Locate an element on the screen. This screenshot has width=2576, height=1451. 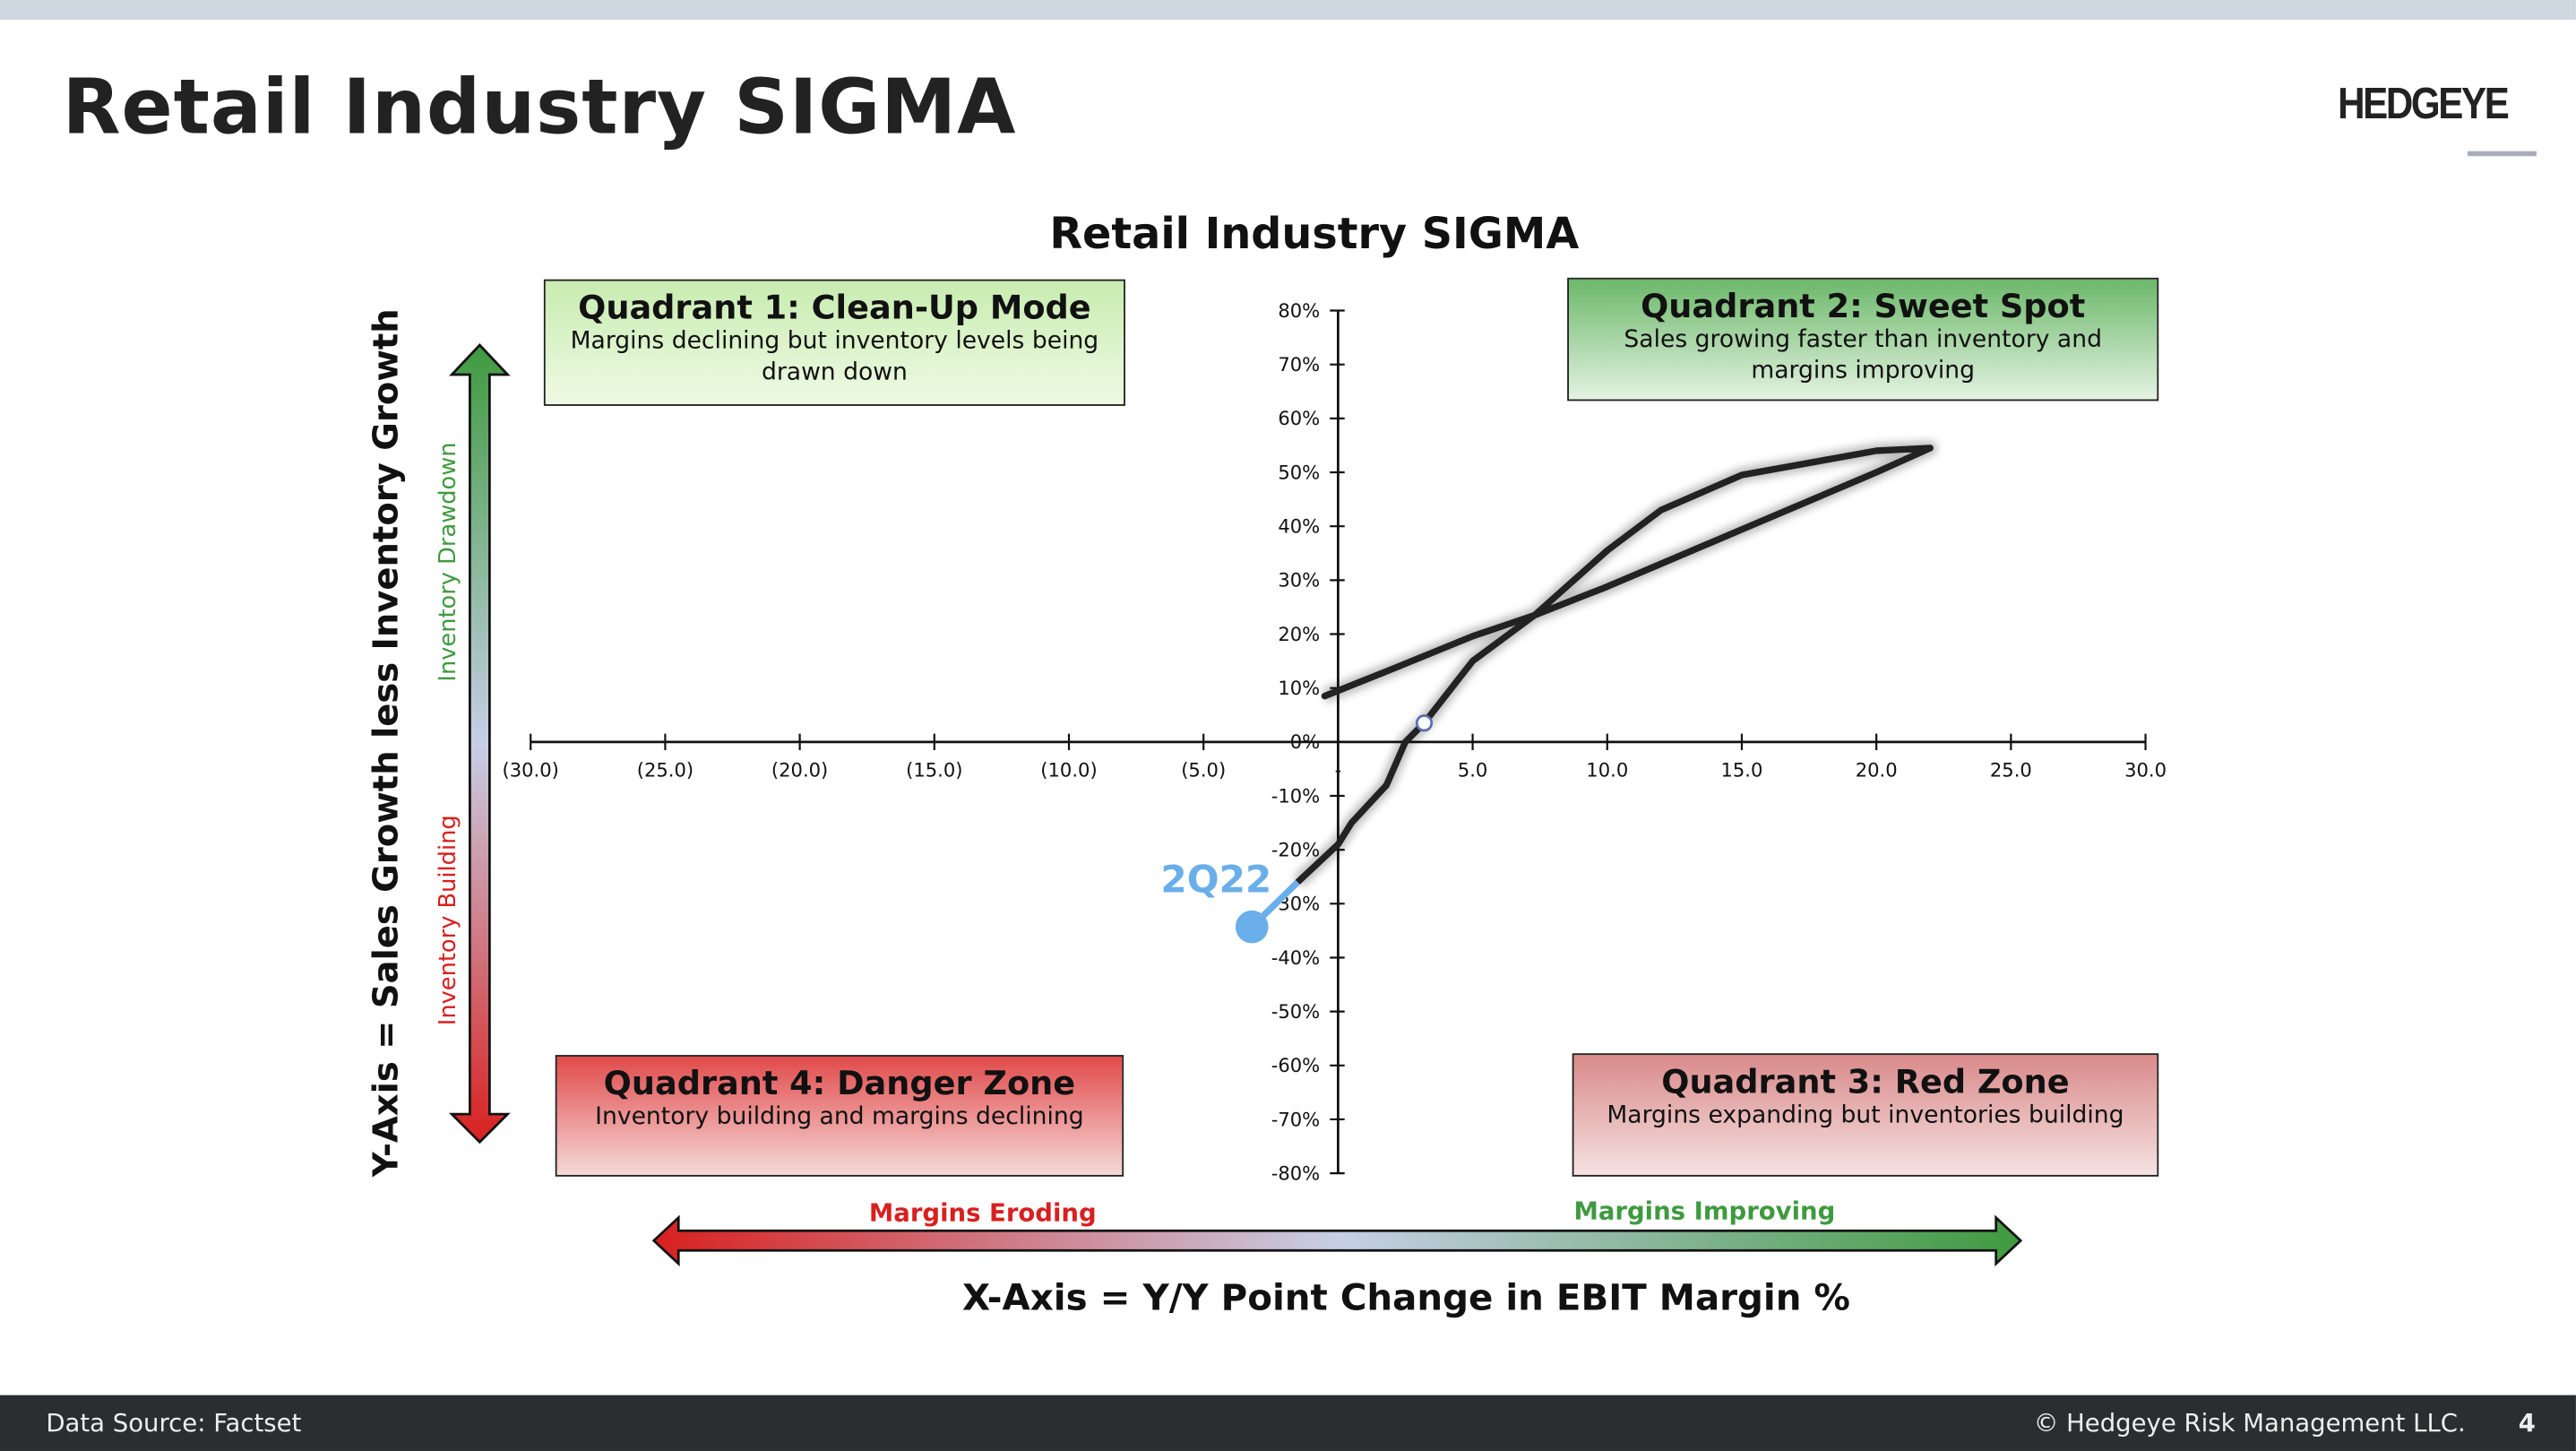
series-line is located at coordinates (1614, 665).